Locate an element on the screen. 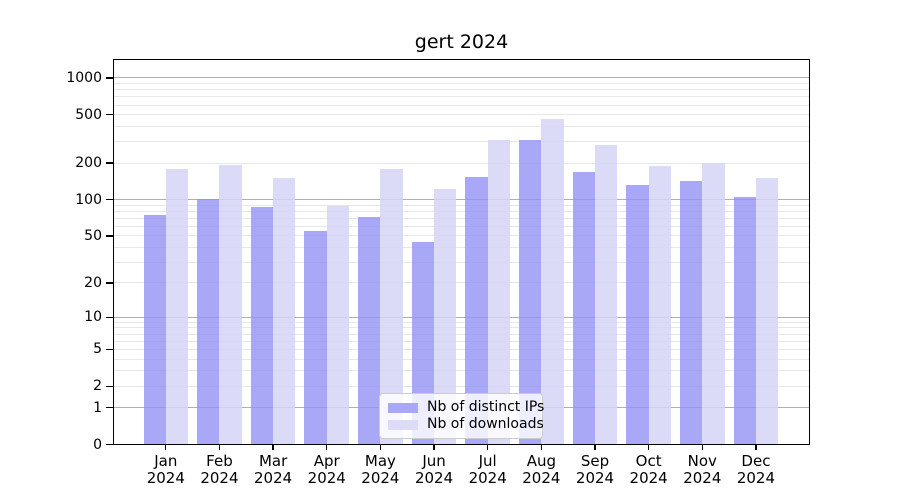 Image resolution: width=900 pixels, height=500 pixels. bar-feb-downloads is located at coordinates (230, 304).